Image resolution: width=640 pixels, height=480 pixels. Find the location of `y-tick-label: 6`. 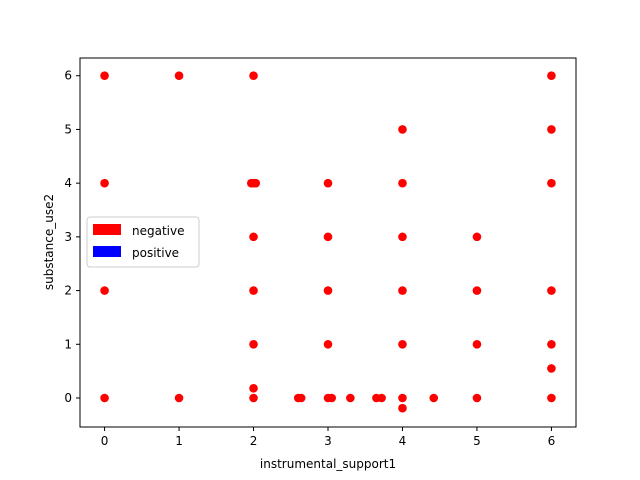

y-tick-label: 6 is located at coordinates (68, 76).